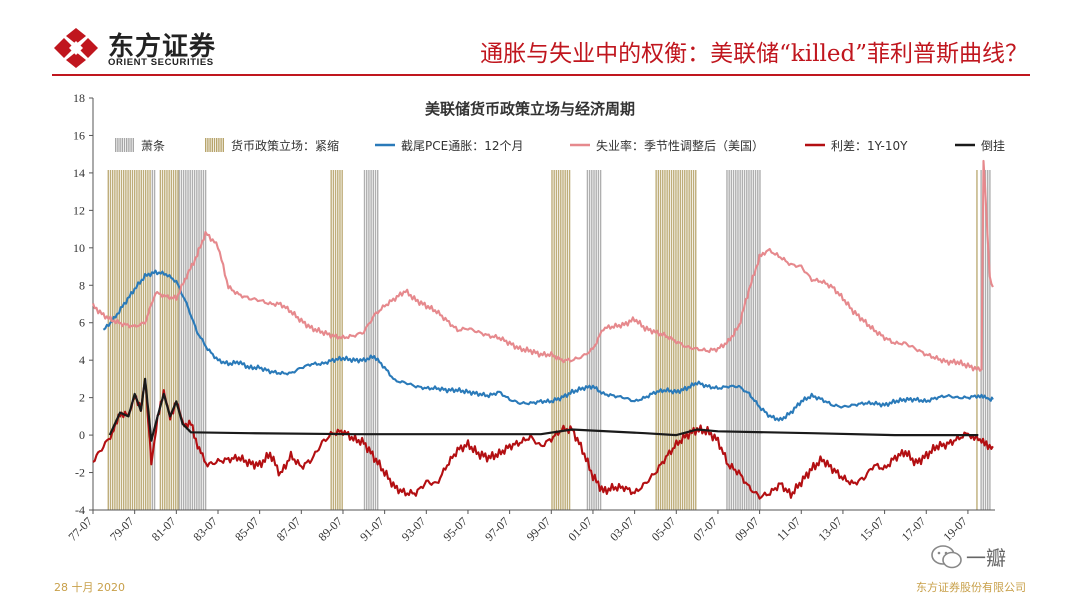 This screenshot has height=608, width=1080. I want to click on legend-item: 货币政策立场：紧缩, so click(272, 145).